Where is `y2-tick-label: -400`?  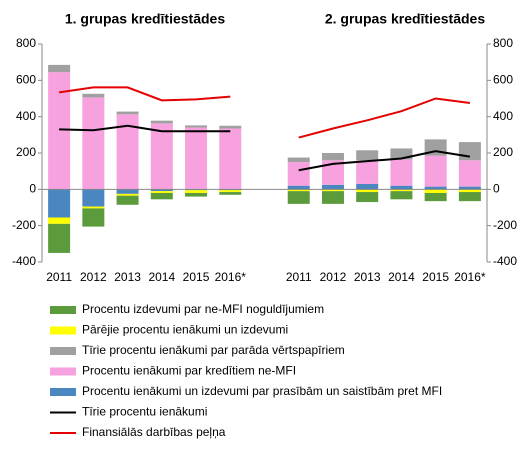 y2-tick-label: -400 is located at coordinates (505, 261).